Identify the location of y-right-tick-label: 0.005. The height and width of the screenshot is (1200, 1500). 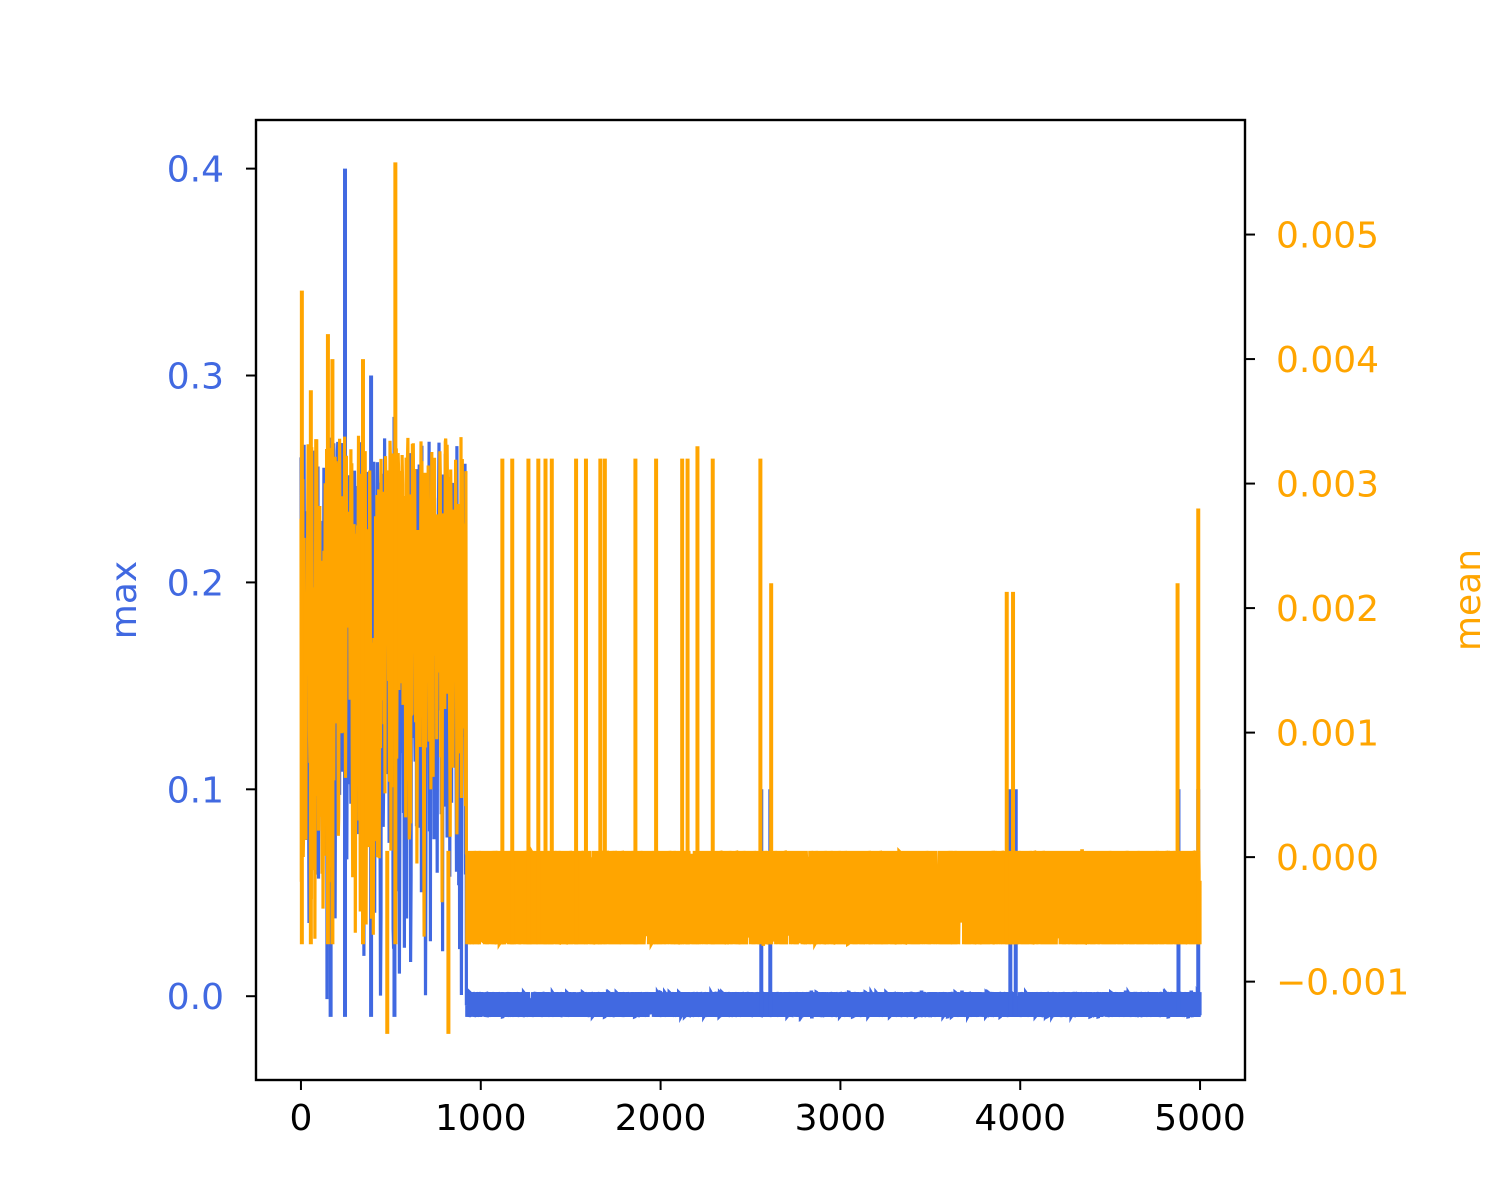
(1327, 236).